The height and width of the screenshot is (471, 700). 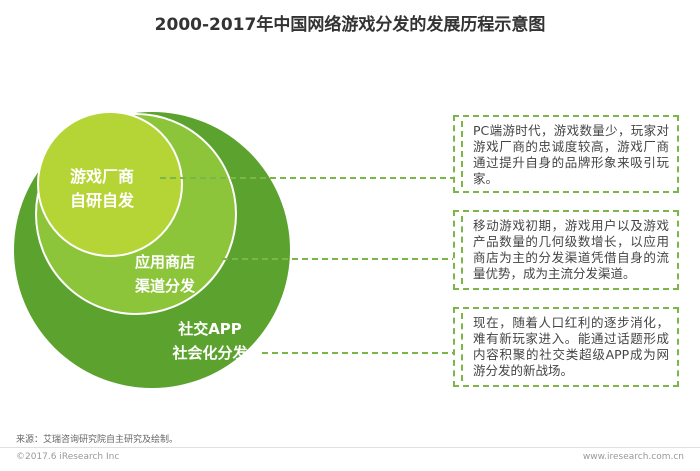 I want to click on inner-circle-label-line2: 自研自发, so click(x=101, y=200).